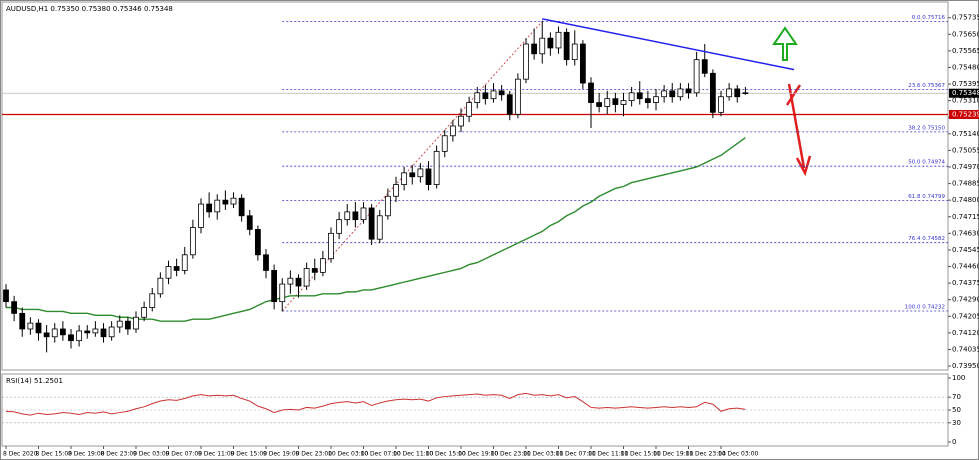  What do you see at coordinates (965, 217) in the screenshot?
I see `y-tick-label: 0.74715` at bounding box center [965, 217].